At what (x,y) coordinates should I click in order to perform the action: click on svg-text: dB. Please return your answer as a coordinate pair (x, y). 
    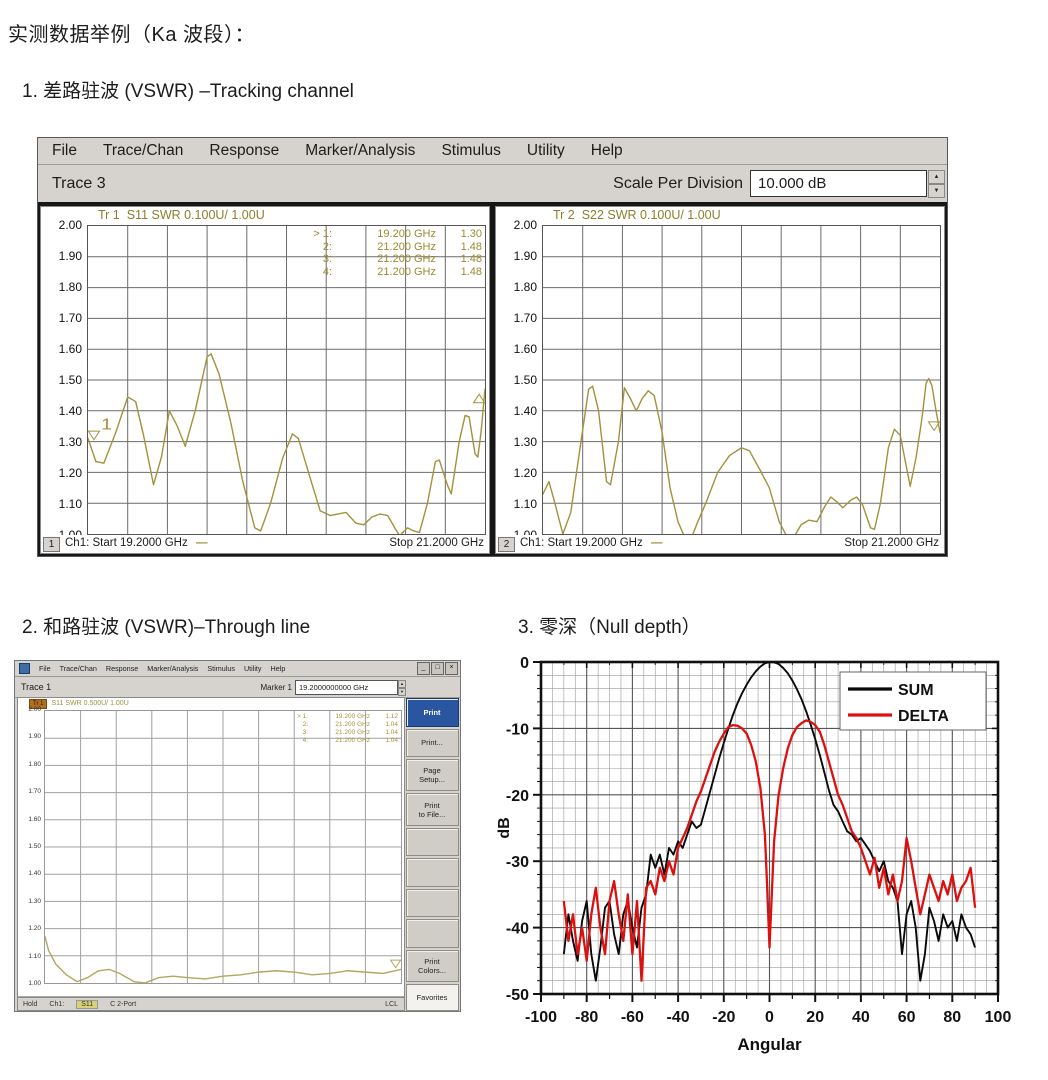
    Looking at the image, I should click on (504, 827).